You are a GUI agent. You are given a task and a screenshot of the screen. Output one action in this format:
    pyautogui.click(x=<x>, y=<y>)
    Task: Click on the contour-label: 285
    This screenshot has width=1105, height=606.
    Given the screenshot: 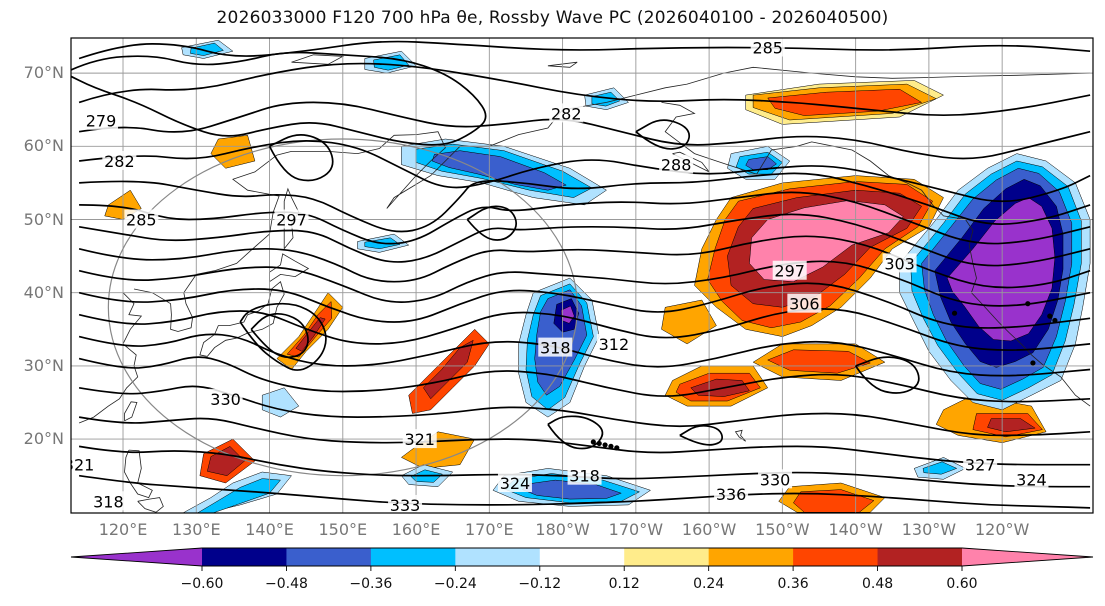 What is the action you would take?
    pyautogui.click(x=767, y=48)
    